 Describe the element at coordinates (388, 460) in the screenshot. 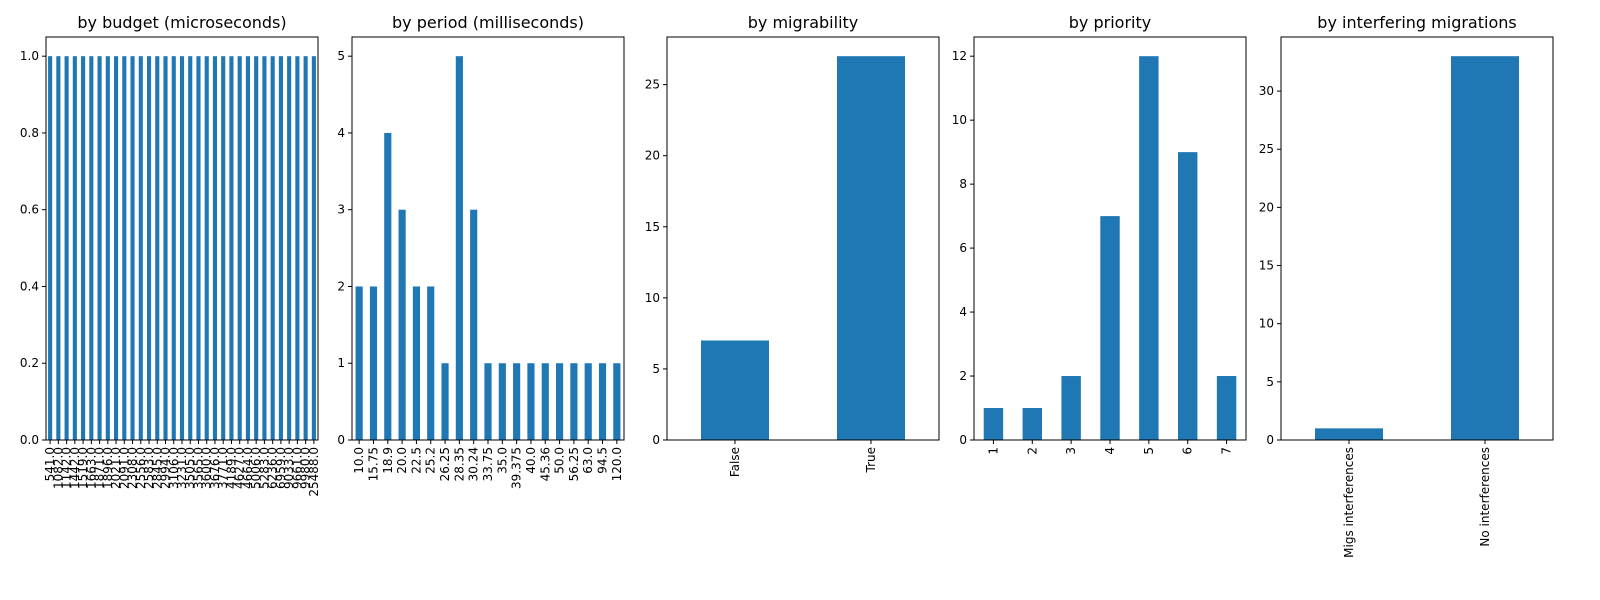

I see `x-tick-label: 18.9` at that location.